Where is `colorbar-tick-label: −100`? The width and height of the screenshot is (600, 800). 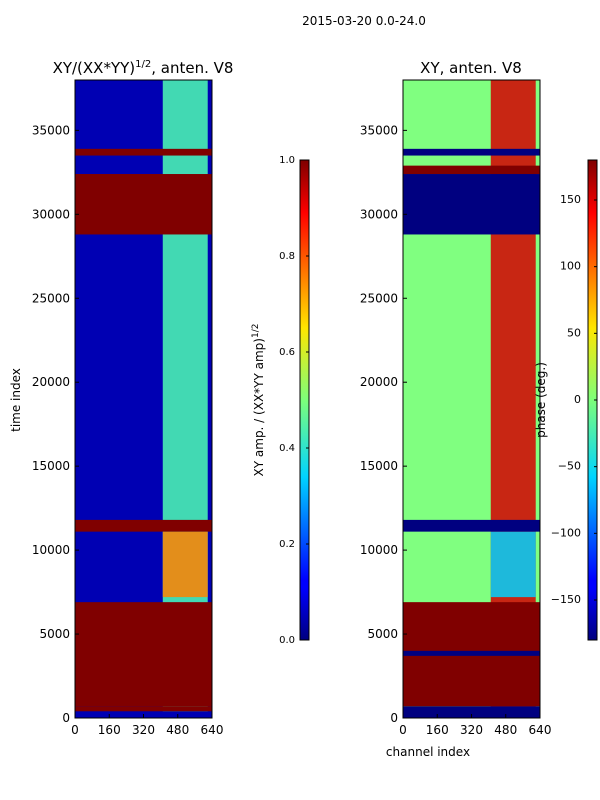
colorbar-tick-label: −100 is located at coordinates (566, 532).